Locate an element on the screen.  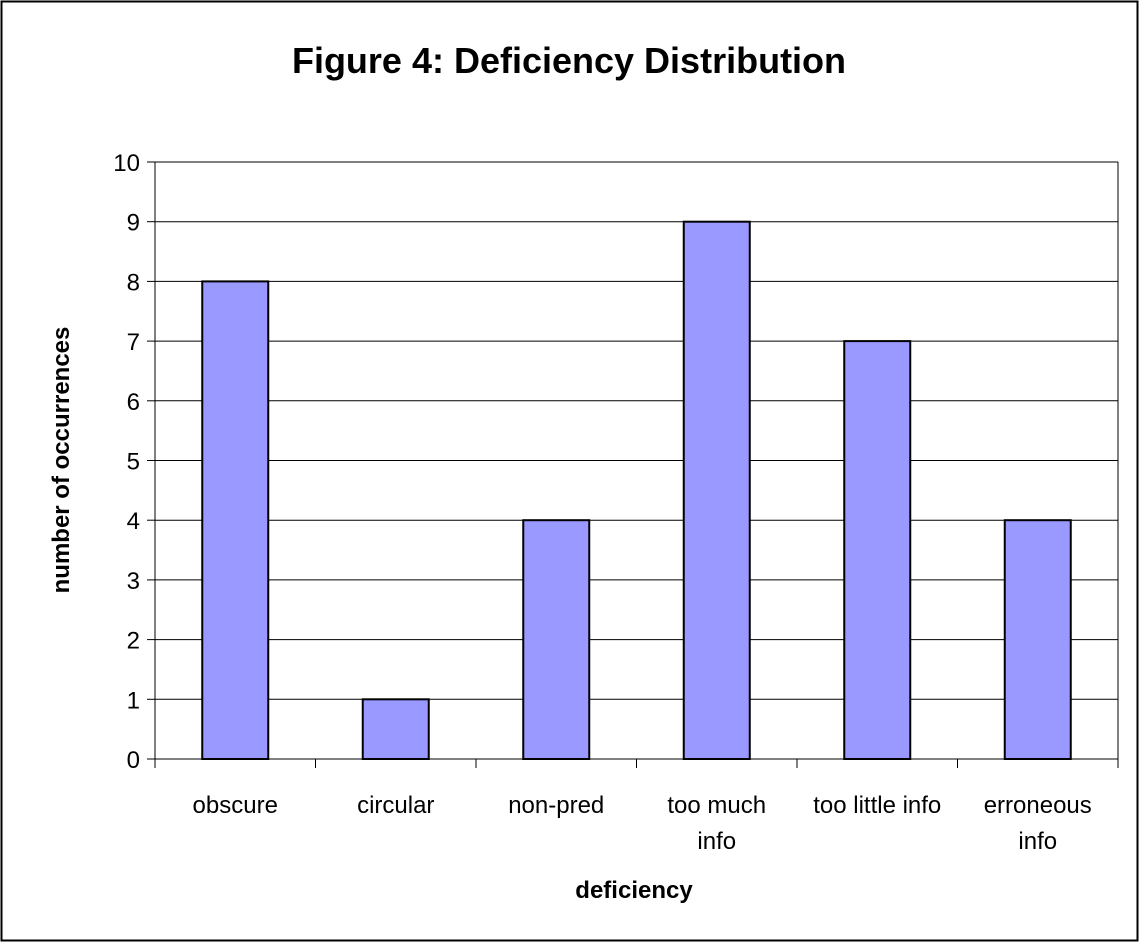
y-tick-label: 0 is located at coordinates (133, 760).